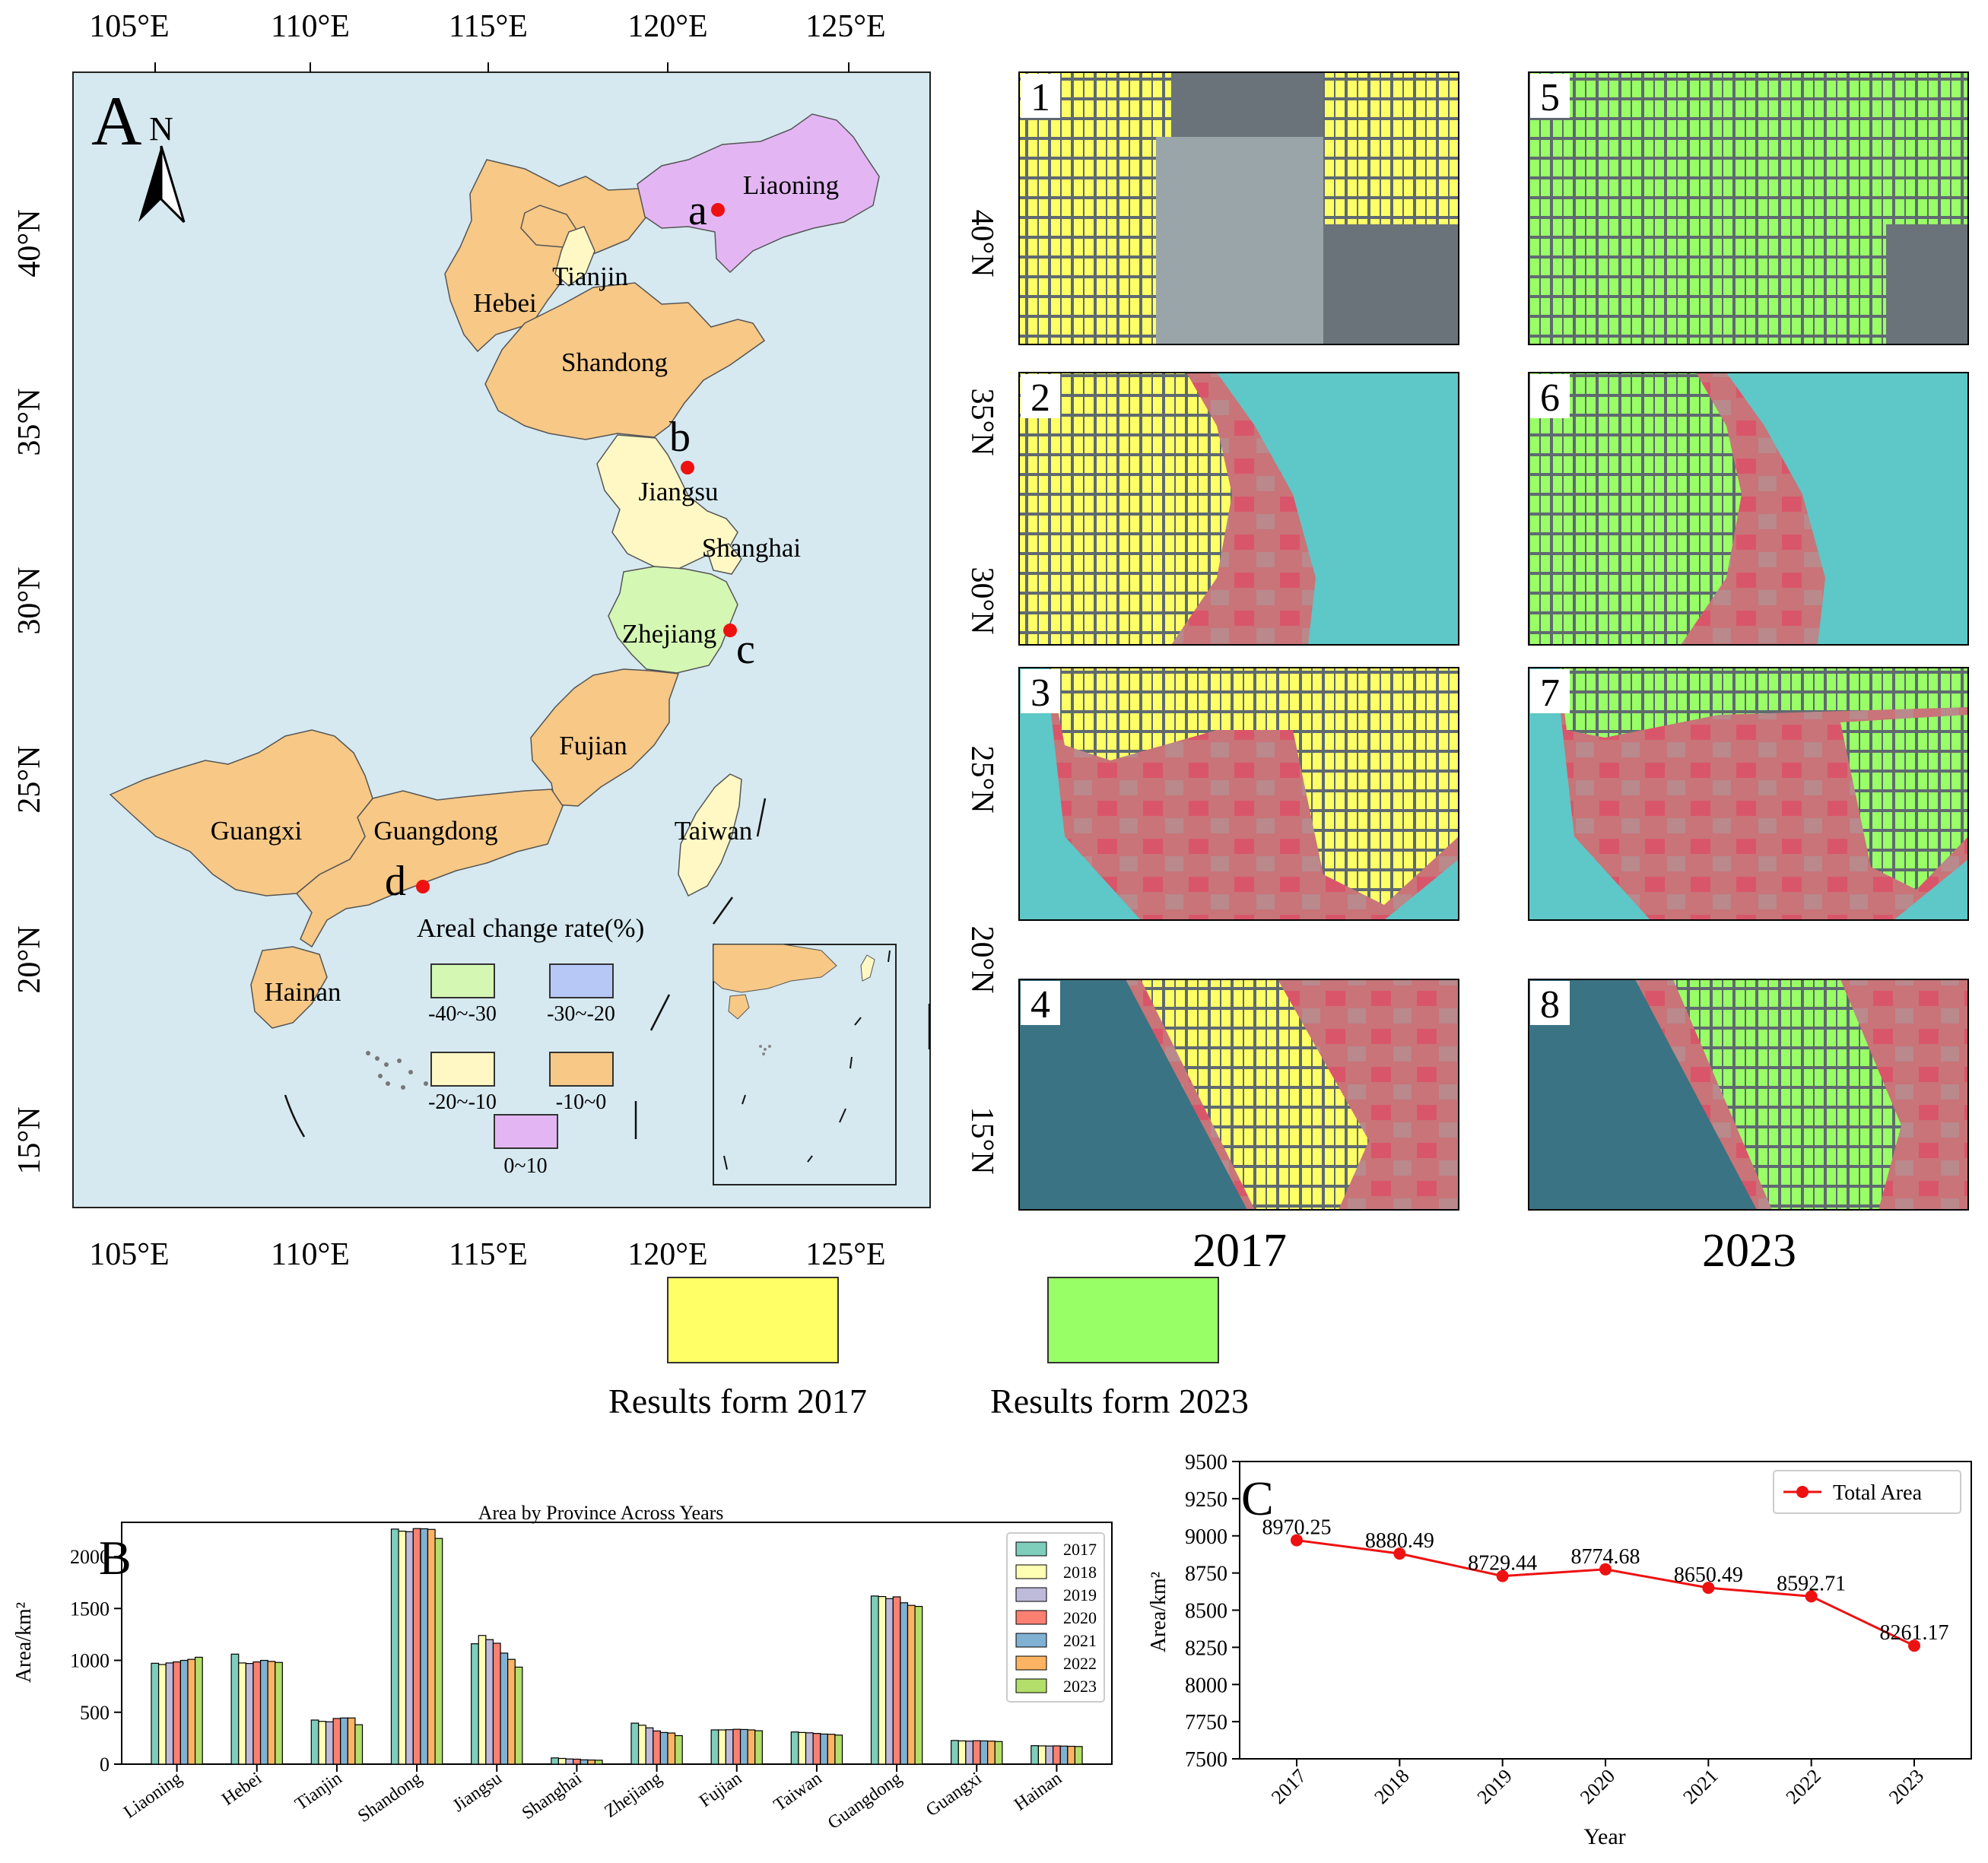 The height and width of the screenshot is (1863, 1988). I want to click on bar-guangxi-2020, so click(976, 1753).